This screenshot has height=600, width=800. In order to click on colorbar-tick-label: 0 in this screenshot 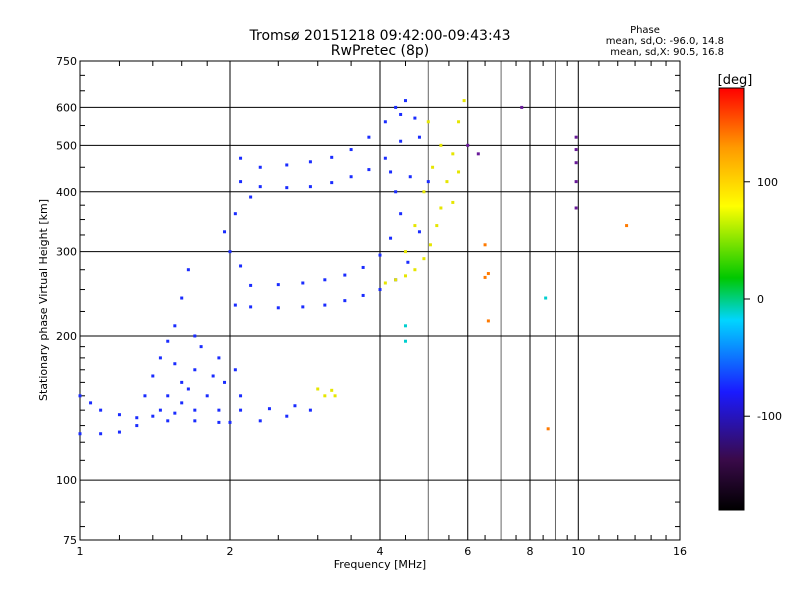, I will do `click(760, 299)`.